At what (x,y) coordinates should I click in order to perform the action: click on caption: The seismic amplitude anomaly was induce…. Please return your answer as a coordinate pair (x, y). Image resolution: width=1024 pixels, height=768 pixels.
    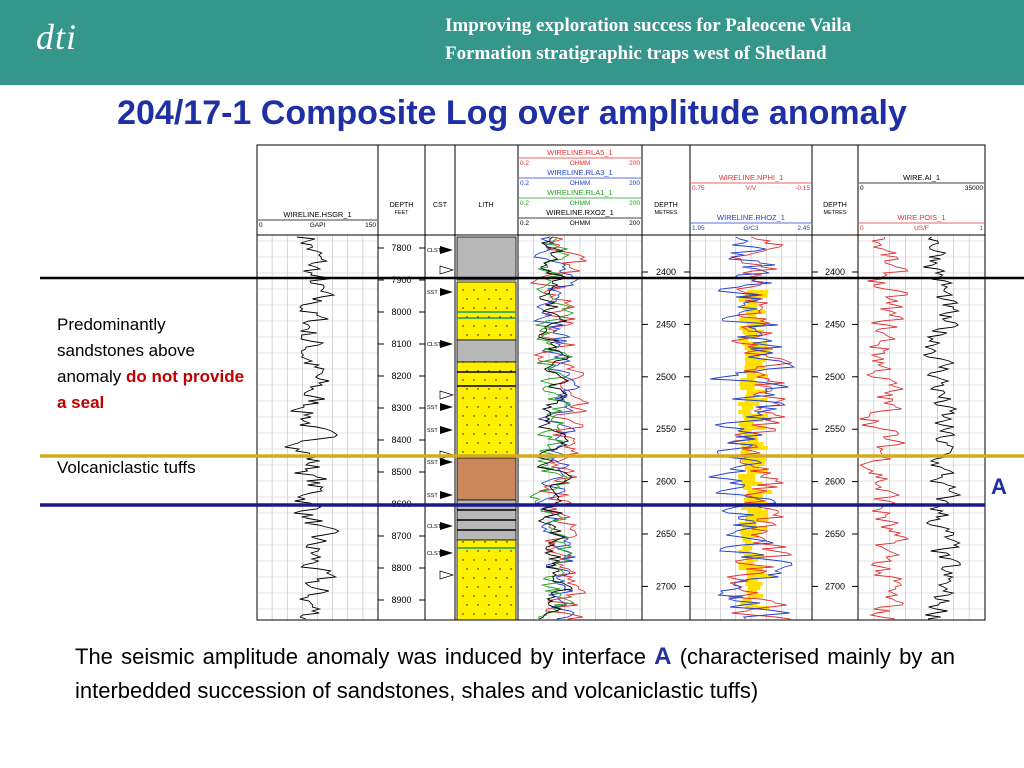
    Looking at the image, I should click on (515, 674).